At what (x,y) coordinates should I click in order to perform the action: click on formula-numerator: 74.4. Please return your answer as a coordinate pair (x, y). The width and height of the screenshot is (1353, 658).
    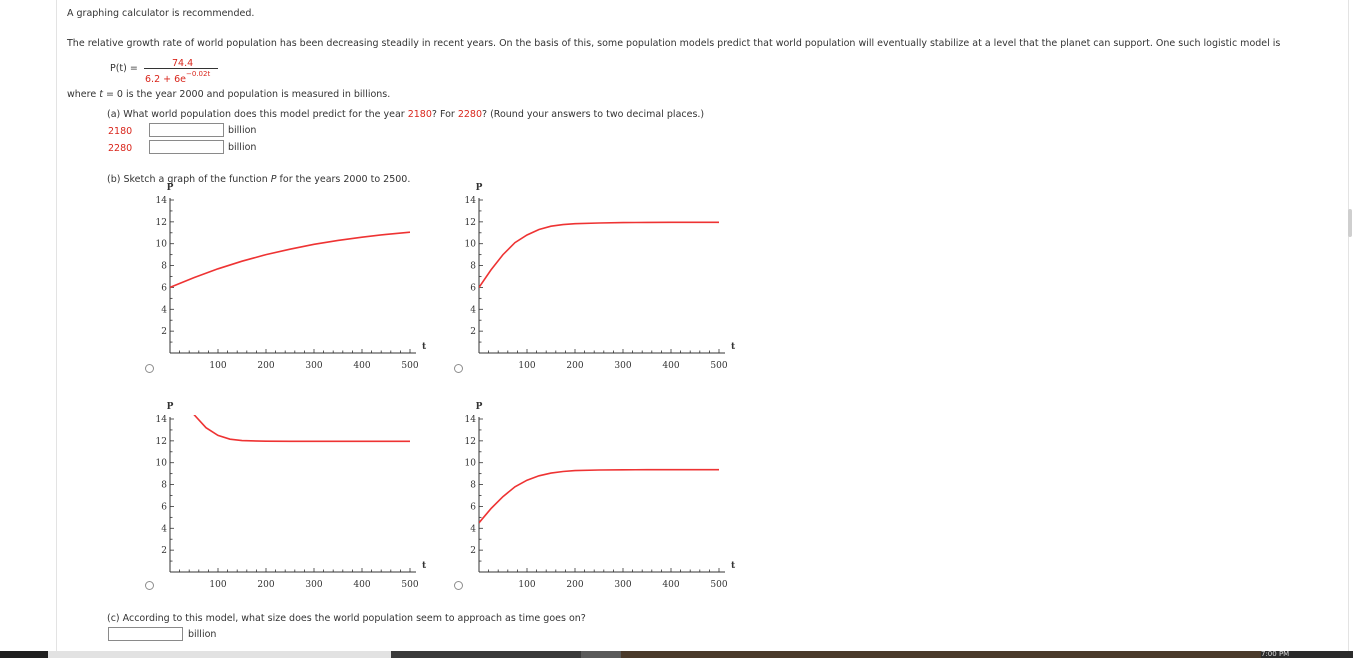
    Looking at the image, I should click on (183, 63).